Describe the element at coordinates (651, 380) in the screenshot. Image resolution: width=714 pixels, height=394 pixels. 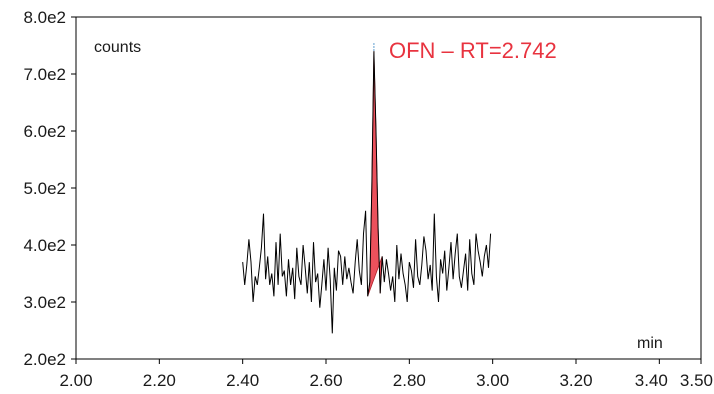
I see `x-tick-label: 3.40` at that location.